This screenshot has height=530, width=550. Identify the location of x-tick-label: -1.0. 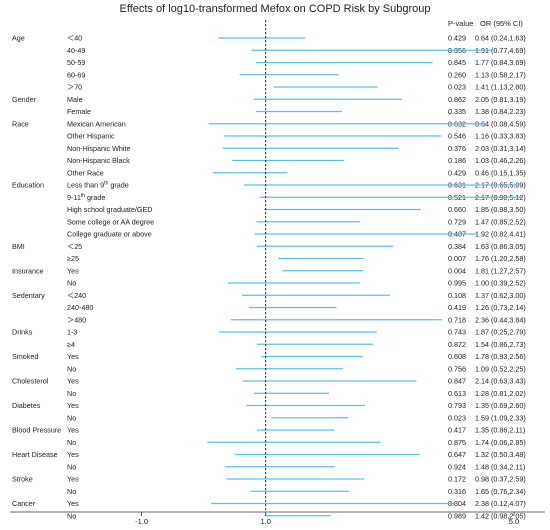
(141, 521).